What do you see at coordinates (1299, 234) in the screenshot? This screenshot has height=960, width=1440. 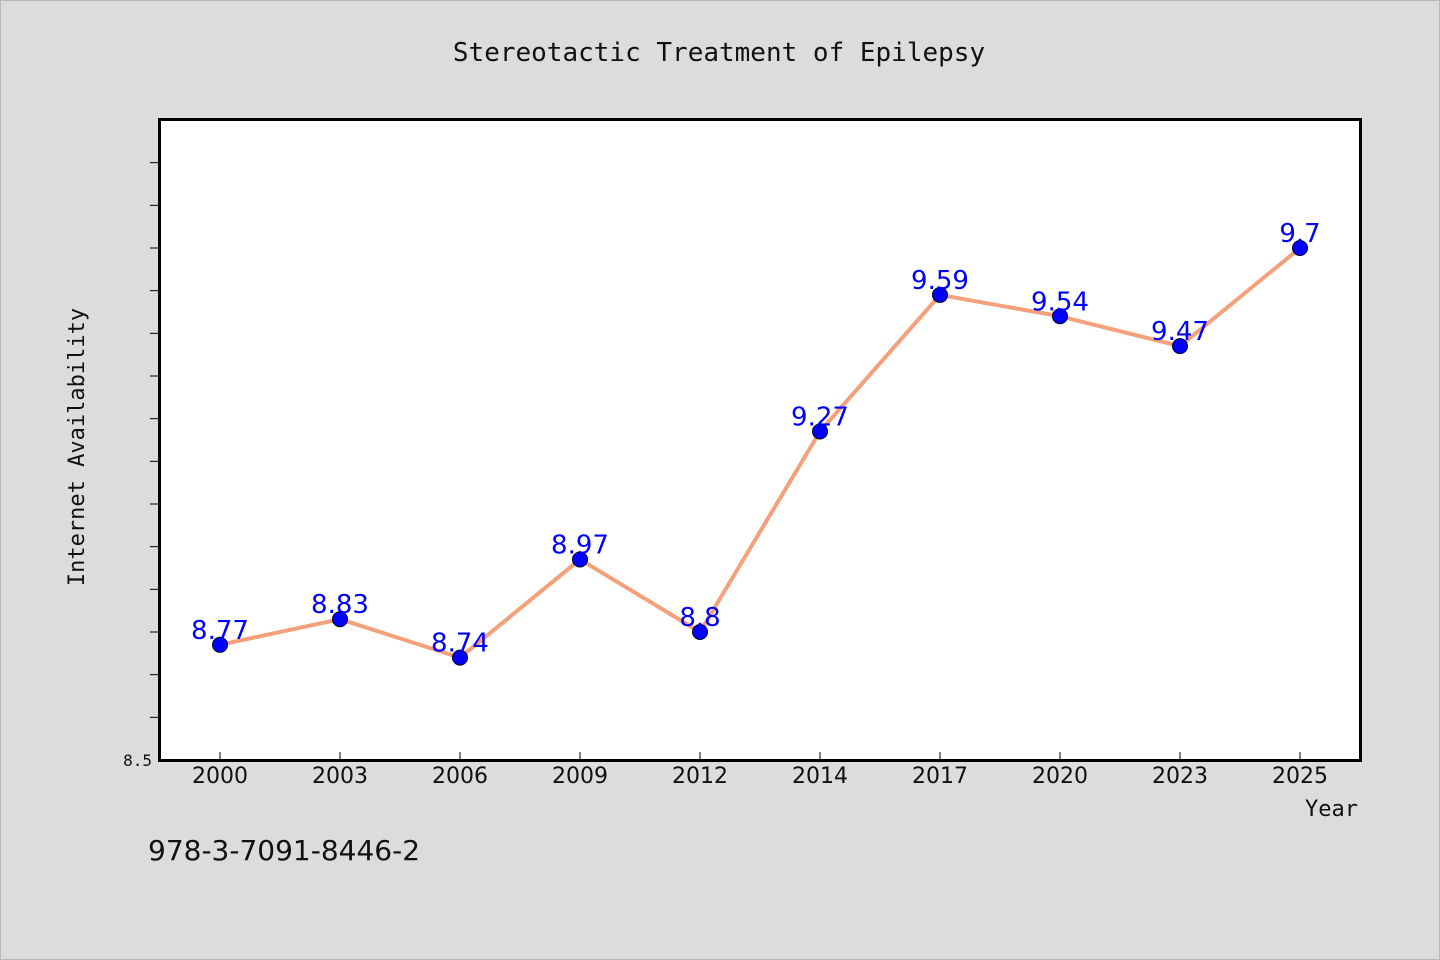 I see `data-label: 9.7` at bounding box center [1299, 234].